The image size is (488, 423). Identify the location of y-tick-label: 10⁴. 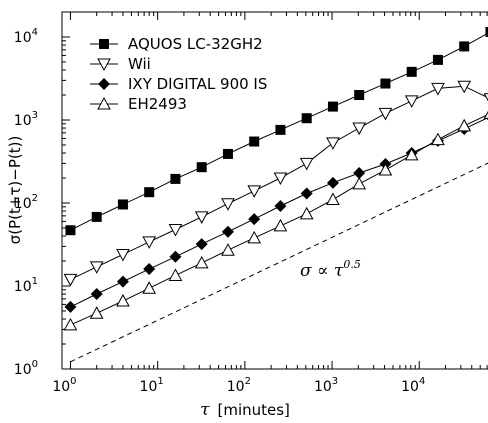
(26, 36).